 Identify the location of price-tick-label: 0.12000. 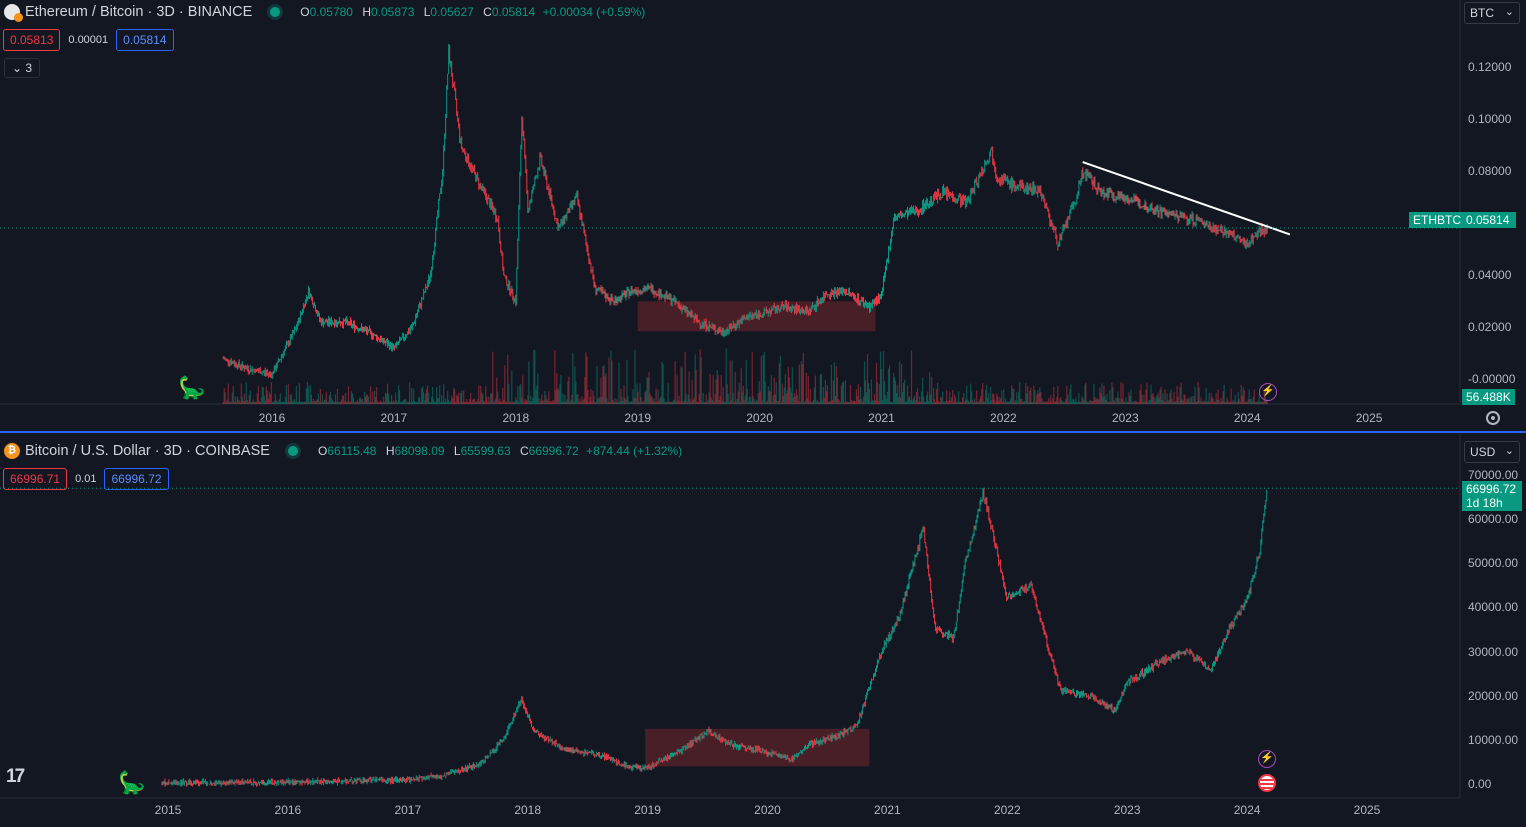
(1490, 67).